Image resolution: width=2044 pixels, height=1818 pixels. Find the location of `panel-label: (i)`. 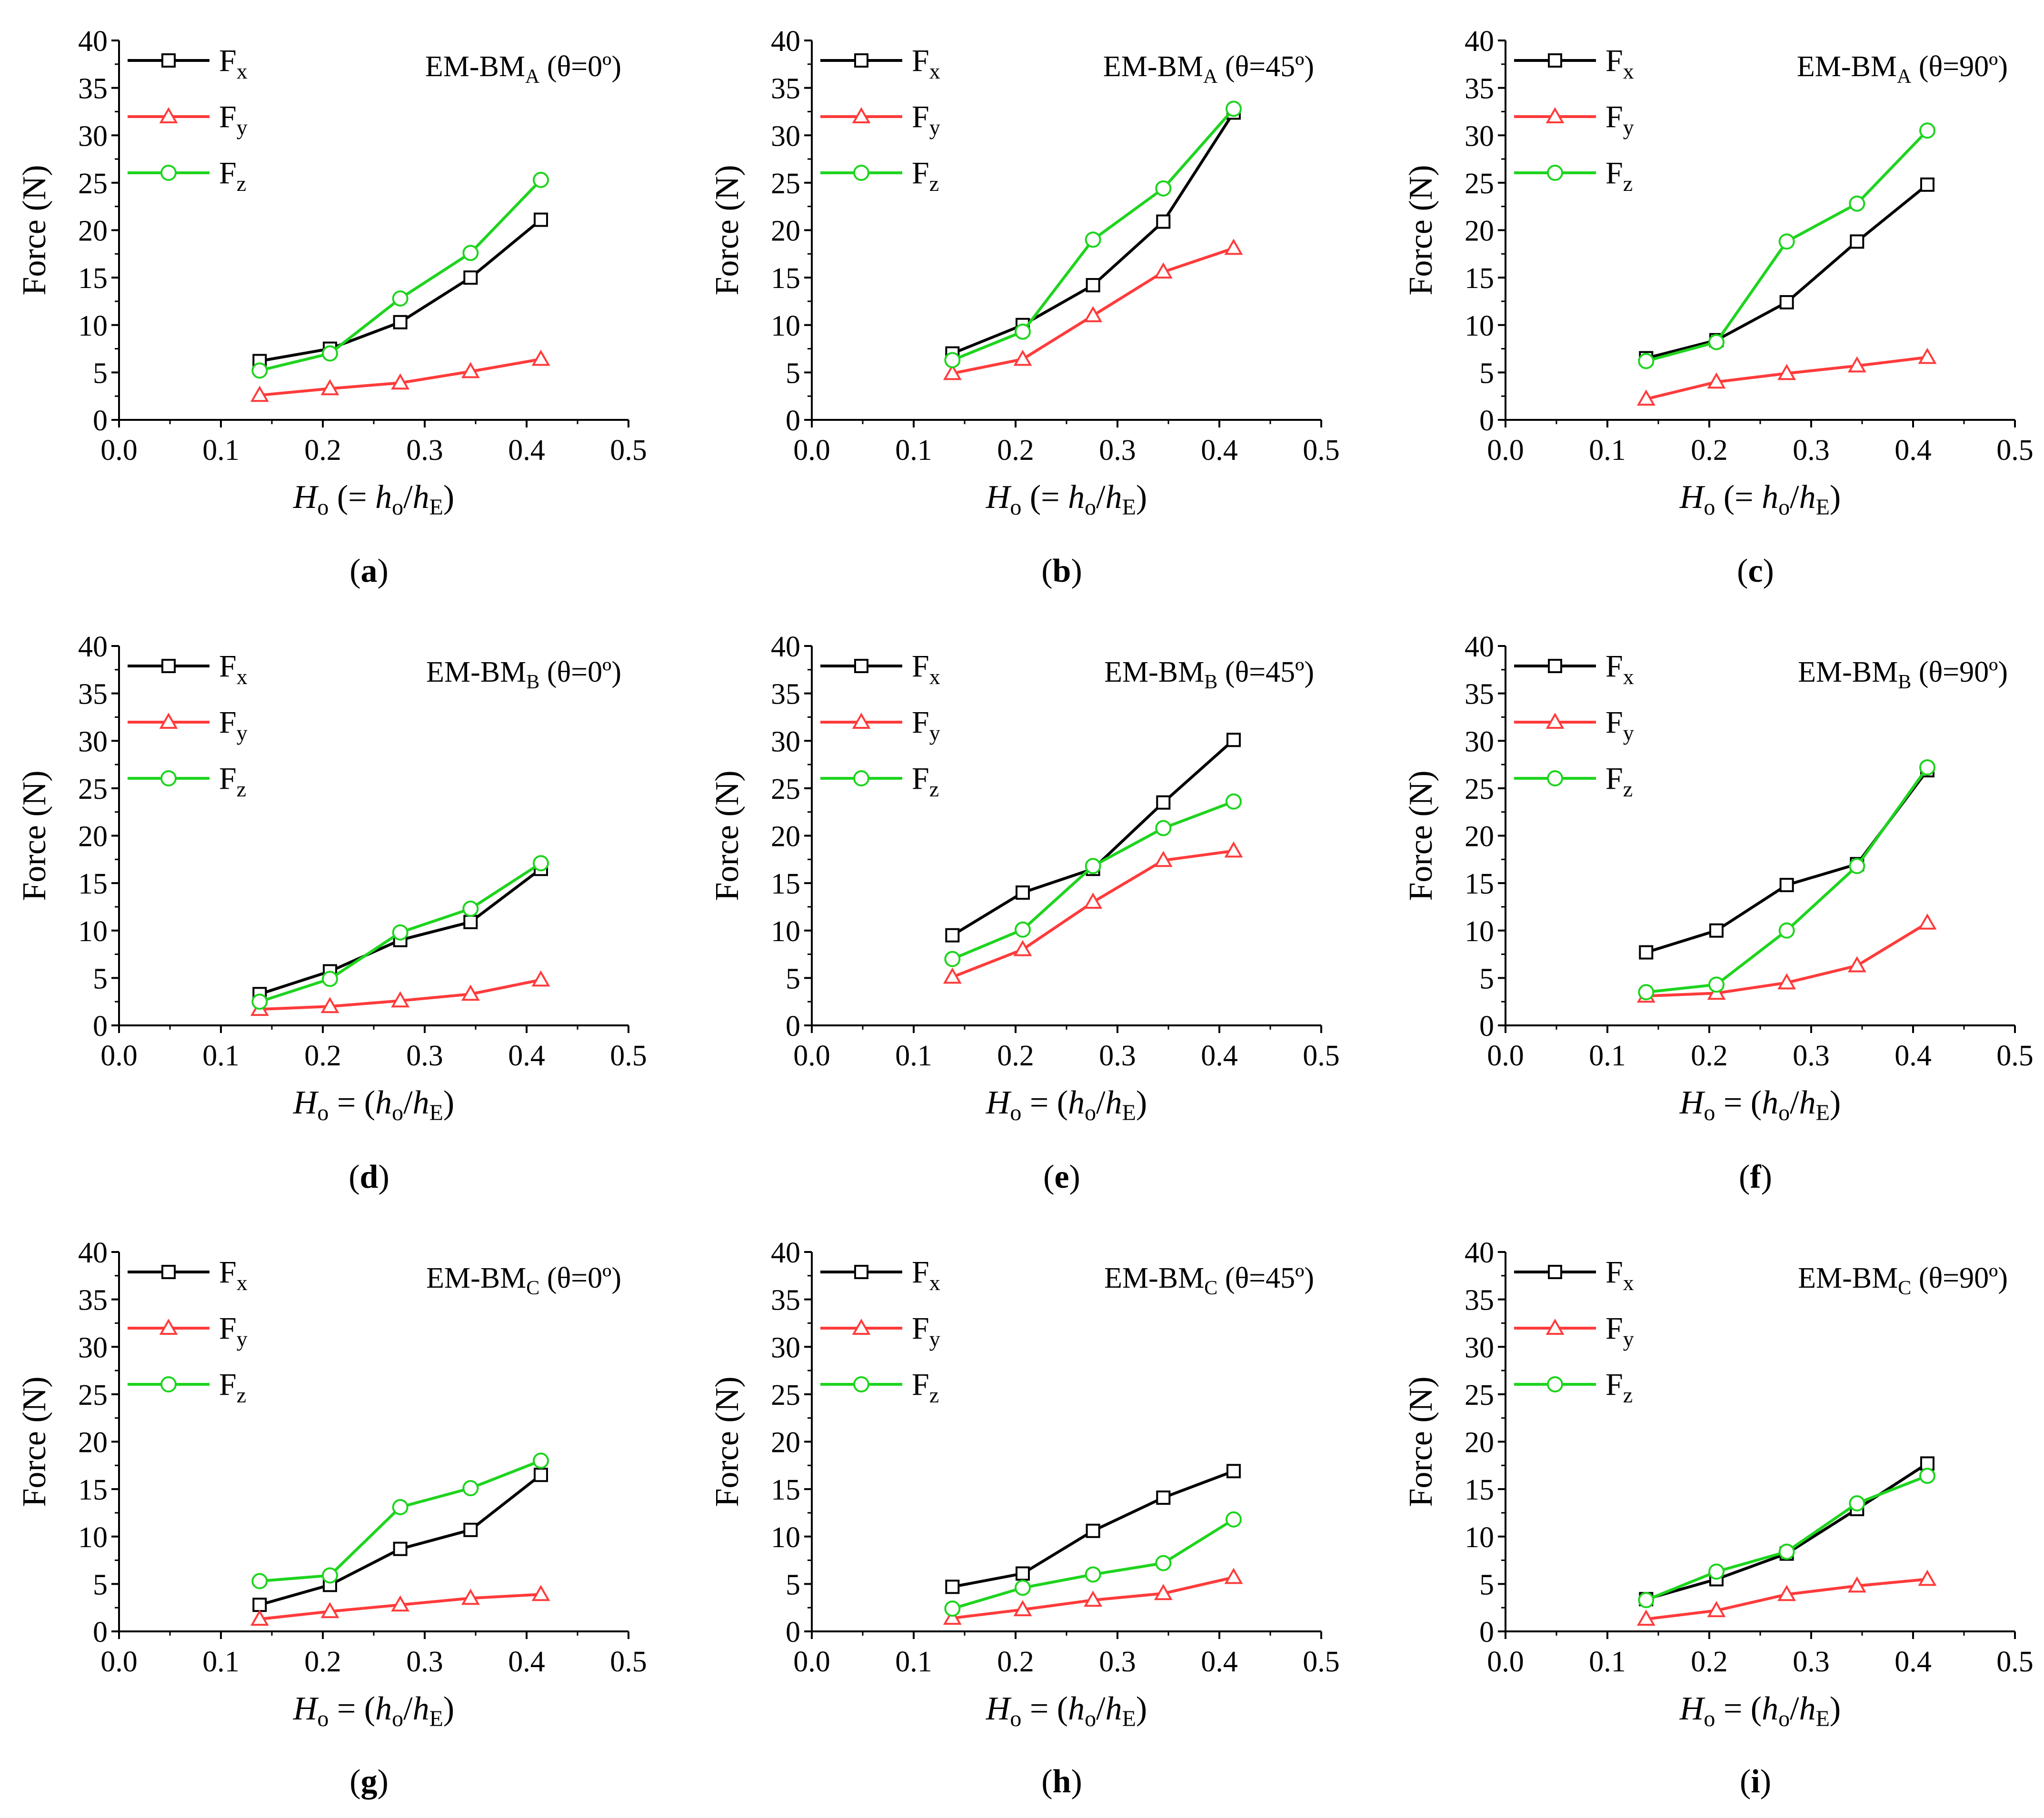

panel-label: (i) is located at coordinates (1755, 1781).